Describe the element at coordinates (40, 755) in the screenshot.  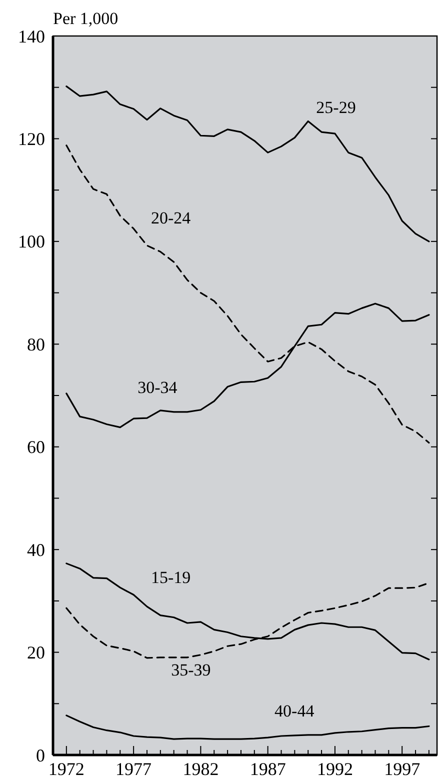
I see `y-tick-label: 0` at that location.